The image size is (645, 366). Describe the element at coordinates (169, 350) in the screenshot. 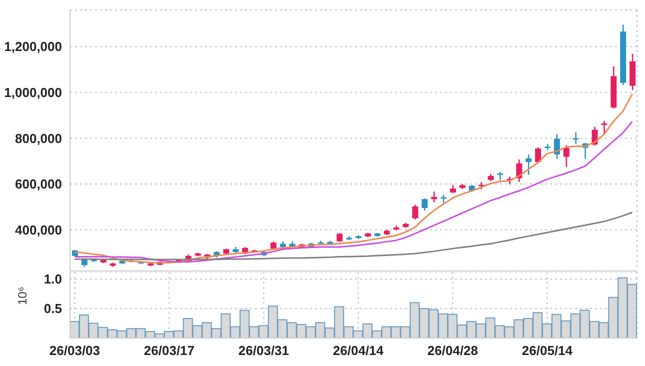

I see `x-tick-label: 26/03/17` at that location.